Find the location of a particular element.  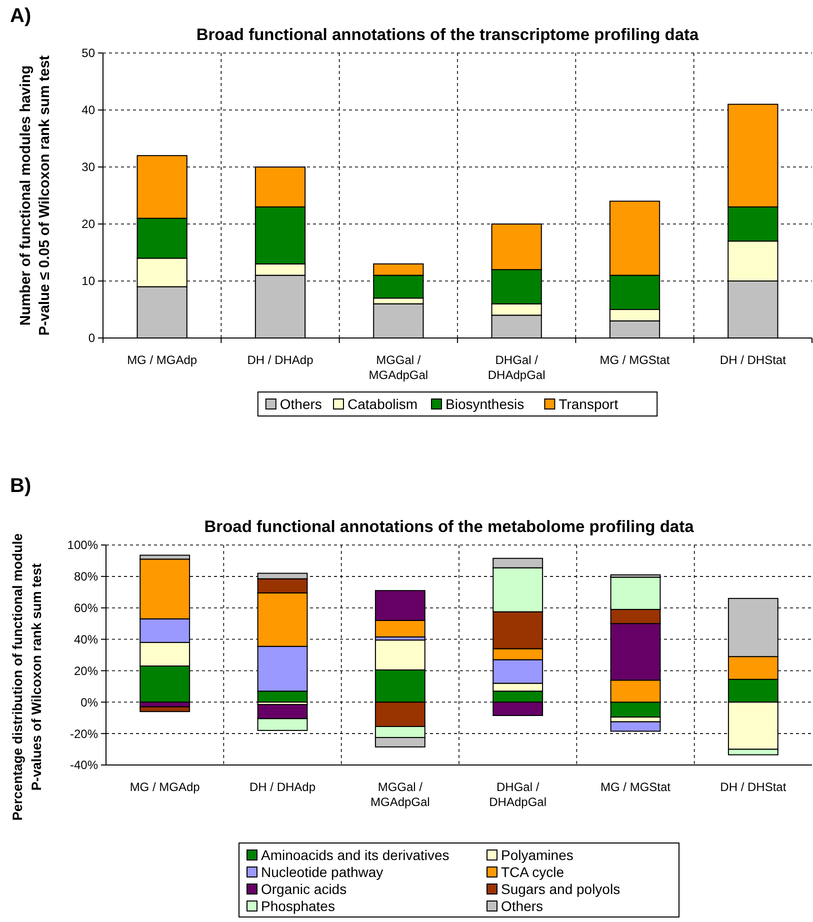

y-tick-label: 100% is located at coordinates (82, 545).